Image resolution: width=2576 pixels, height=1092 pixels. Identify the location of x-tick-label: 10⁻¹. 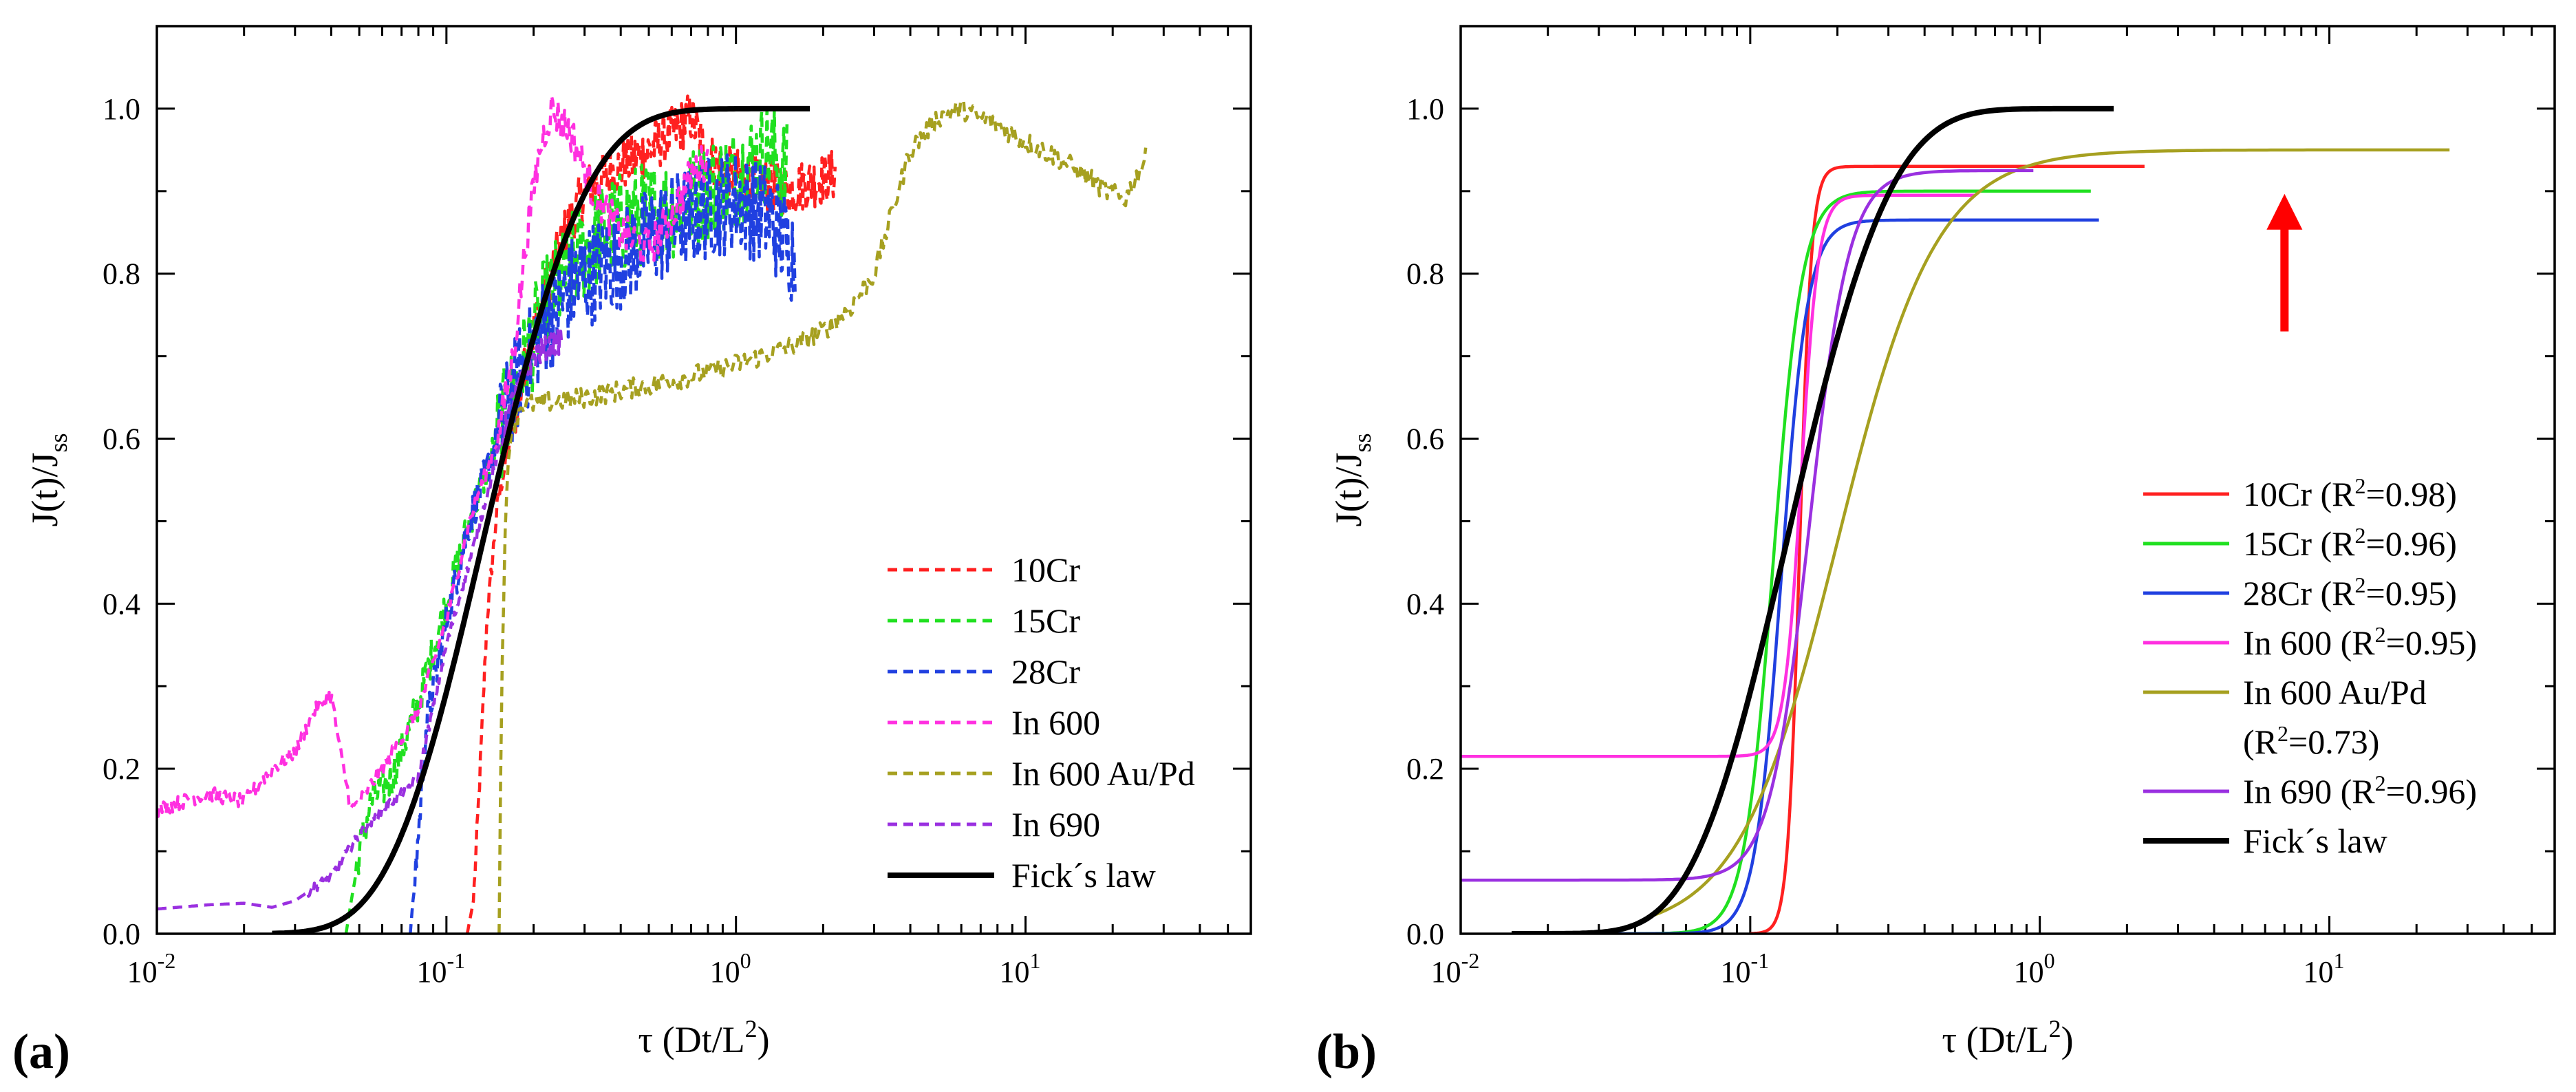
(441, 968).